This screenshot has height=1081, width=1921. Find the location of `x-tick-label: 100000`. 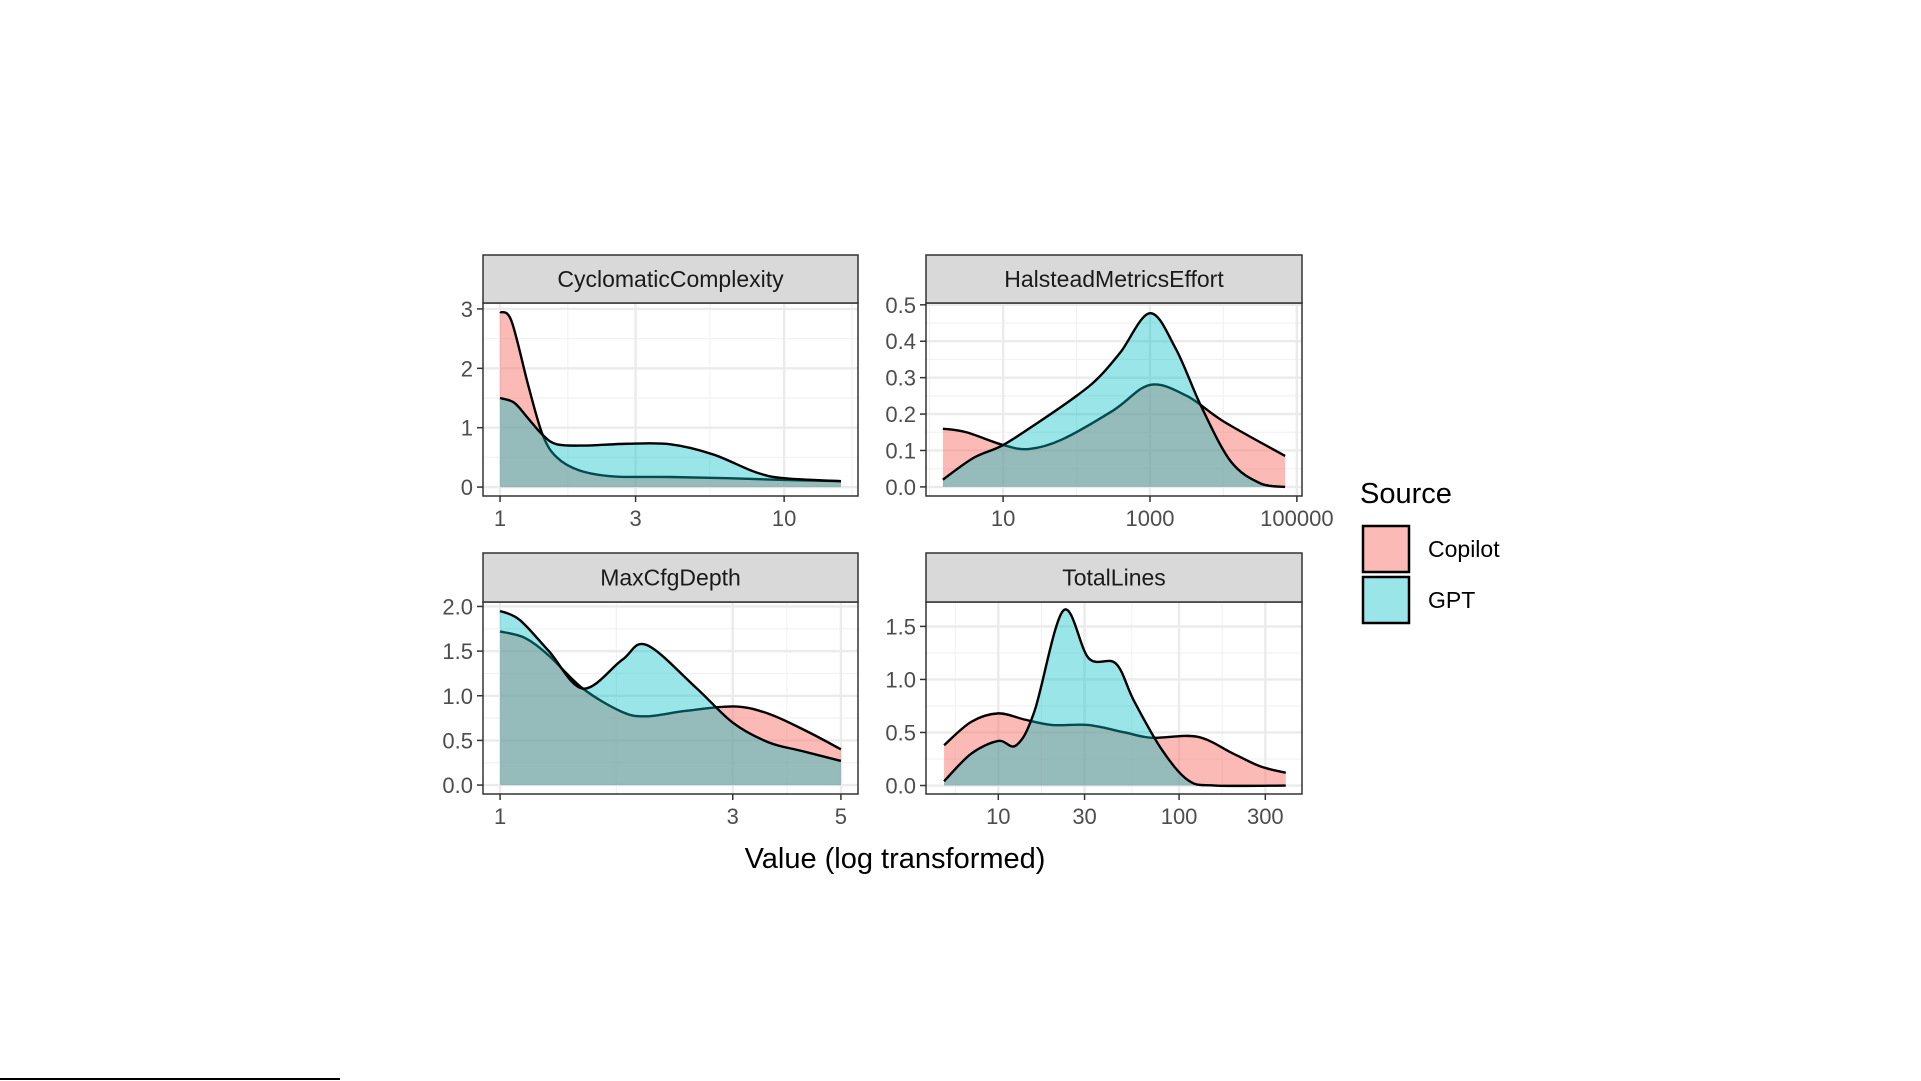

x-tick-label: 100000 is located at coordinates (1296, 518).